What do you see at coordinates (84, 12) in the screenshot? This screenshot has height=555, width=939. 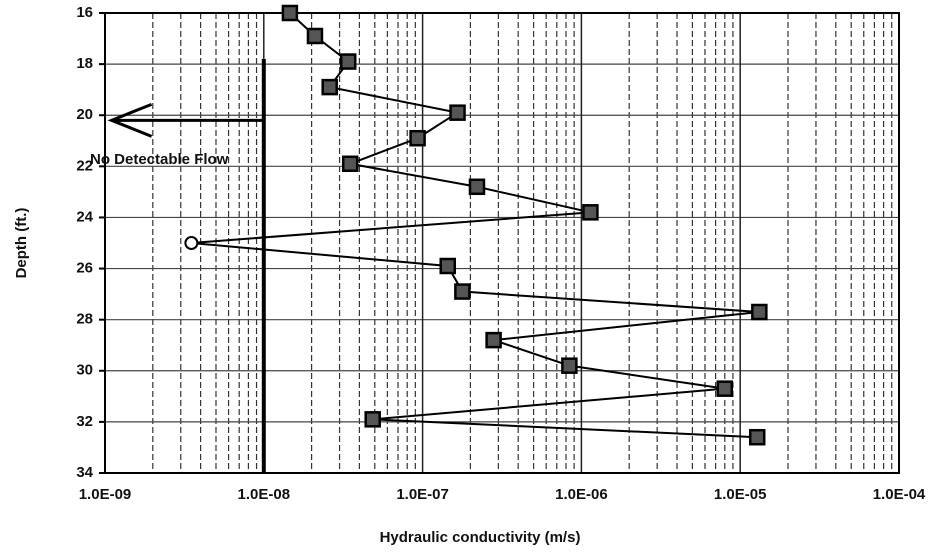 I see `y-tick-label: 16` at bounding box center [84, 12].